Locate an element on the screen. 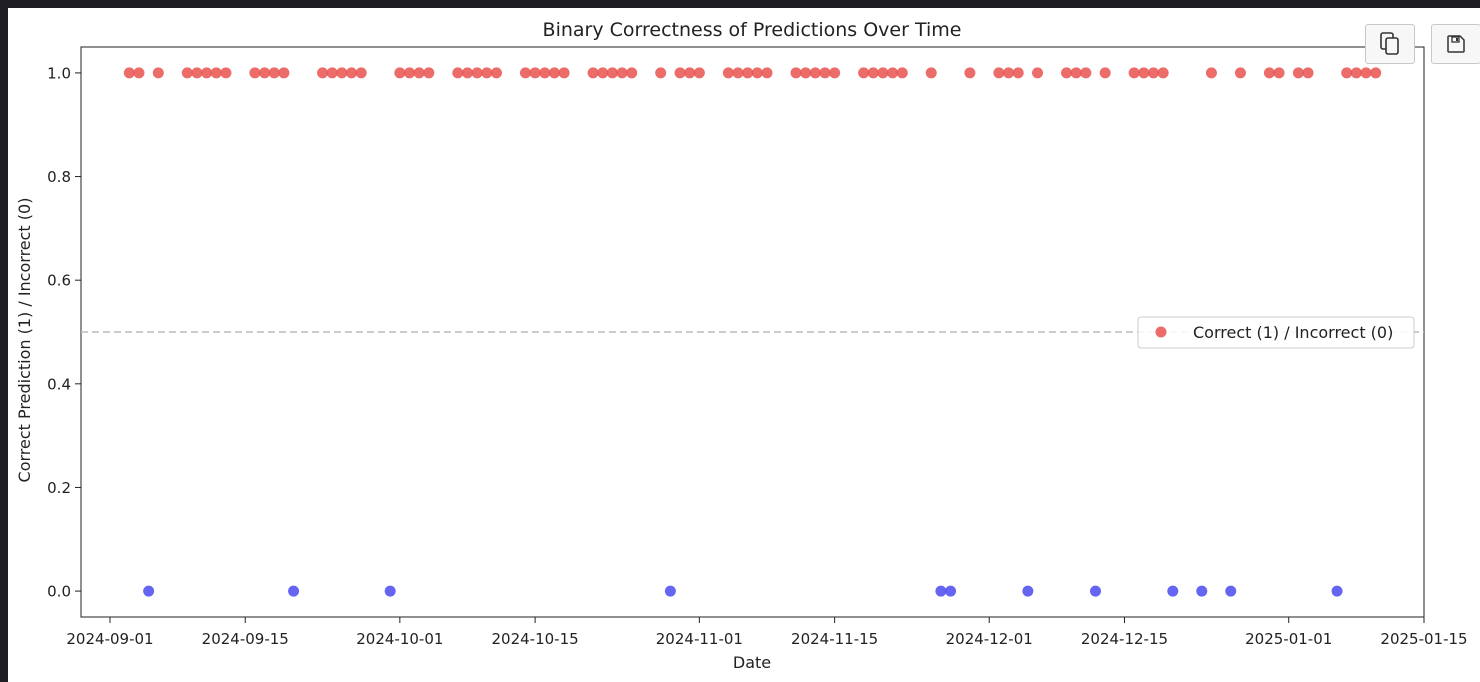 The width and height of the screenshot is (1480, 682). x-tick-label: 2024-09-15 is located at coordinates (245, 639).